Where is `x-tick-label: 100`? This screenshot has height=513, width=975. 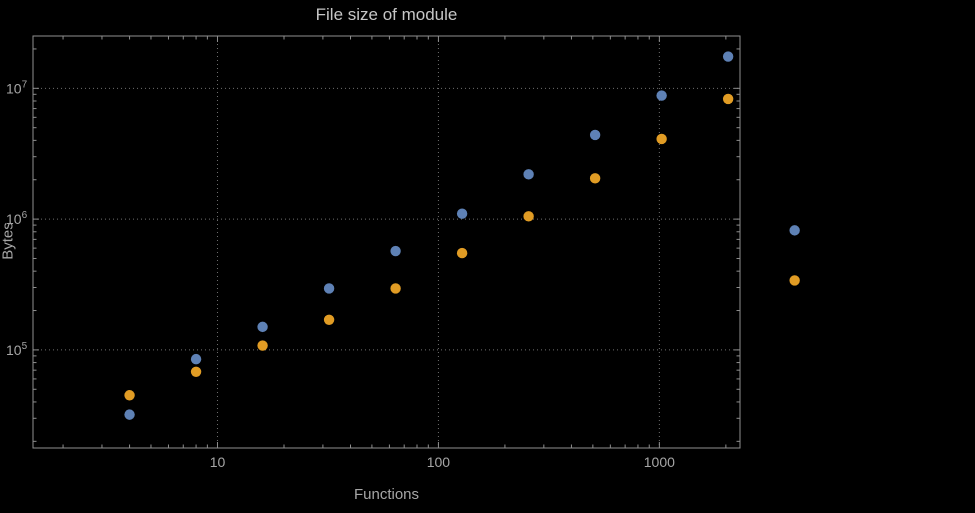
x-tick-label: 100 is located at coordinates (439, 462).